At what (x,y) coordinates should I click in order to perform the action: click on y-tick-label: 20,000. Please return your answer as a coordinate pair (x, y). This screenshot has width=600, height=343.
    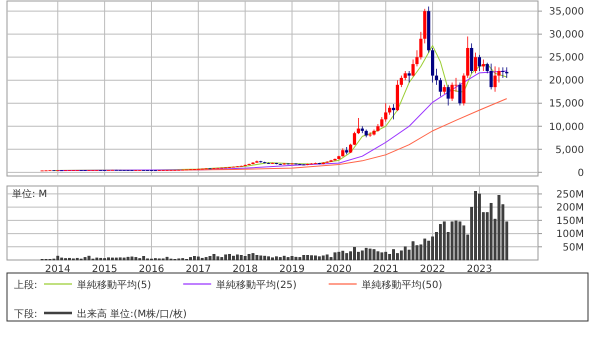
    Looking at the image, I should click on (566, 81).